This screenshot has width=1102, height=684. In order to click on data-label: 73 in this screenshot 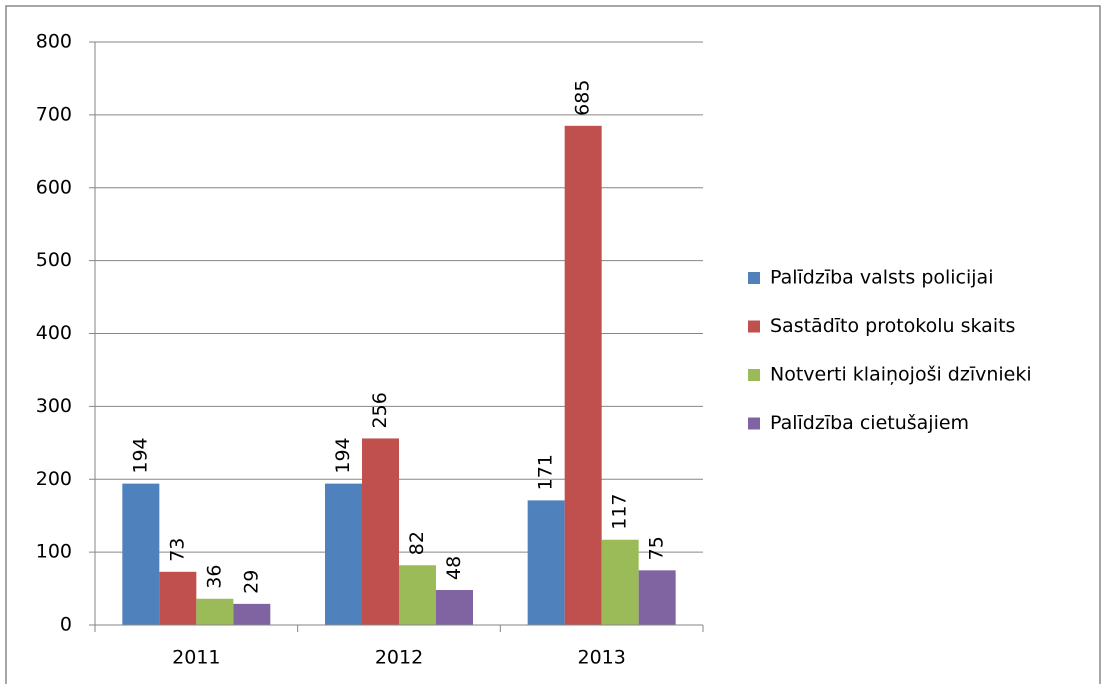, I will do `click(177, 550)`.